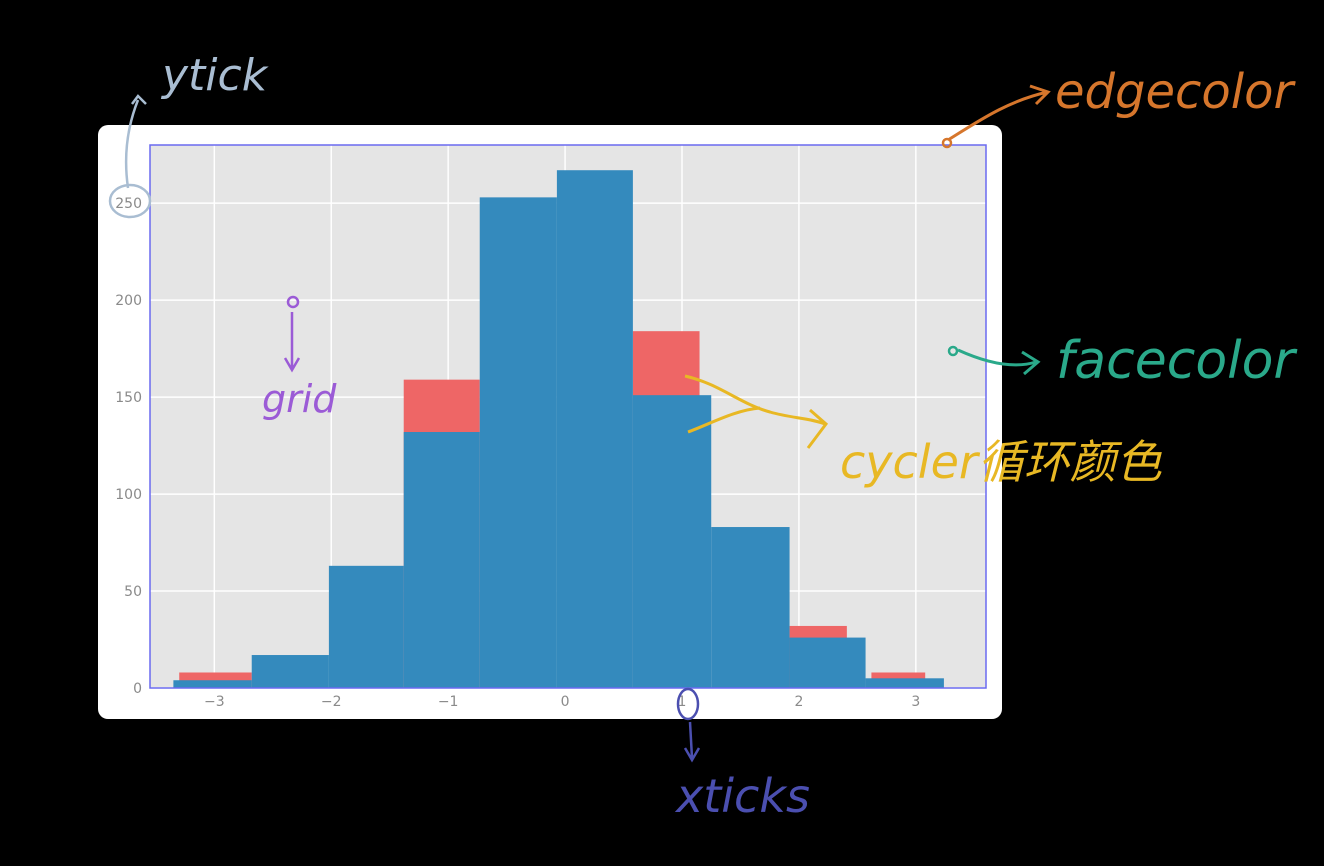  I want to click on y-tick-label-1: 50, so click(133, 592).